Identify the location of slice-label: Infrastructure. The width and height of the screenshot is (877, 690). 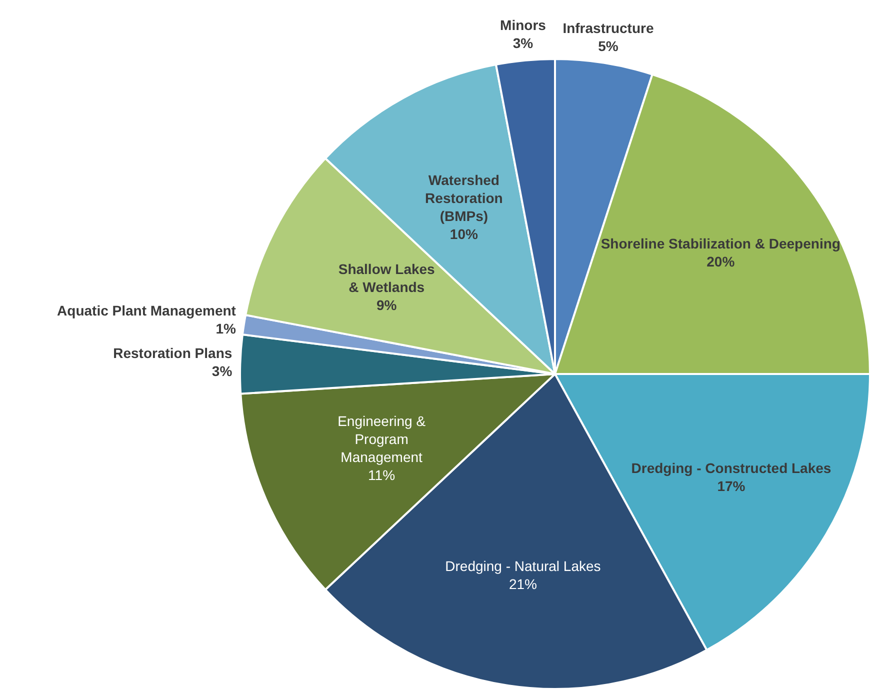
(608, 28).